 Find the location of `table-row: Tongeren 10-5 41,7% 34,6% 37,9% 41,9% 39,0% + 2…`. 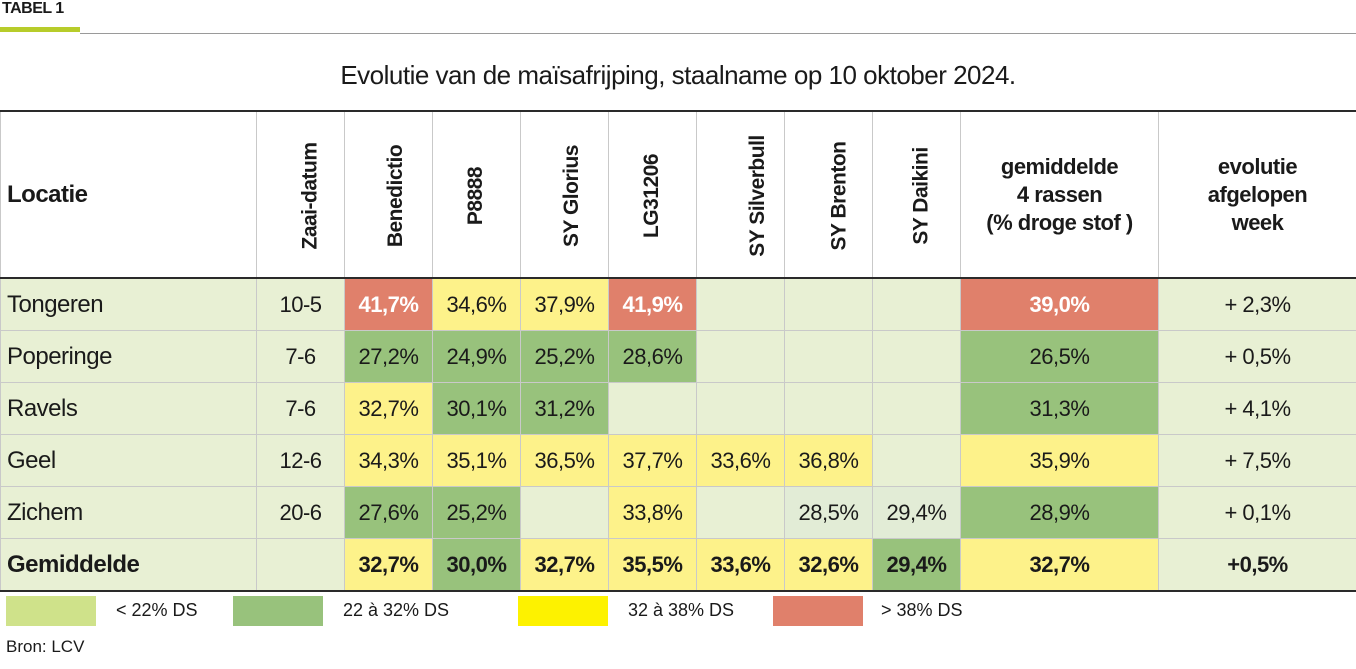

table-row: Tongeren 10-5 41,7% 34,6% 37,9% 41,9% 39,0% + 2… is located at coordinates (678, 304).